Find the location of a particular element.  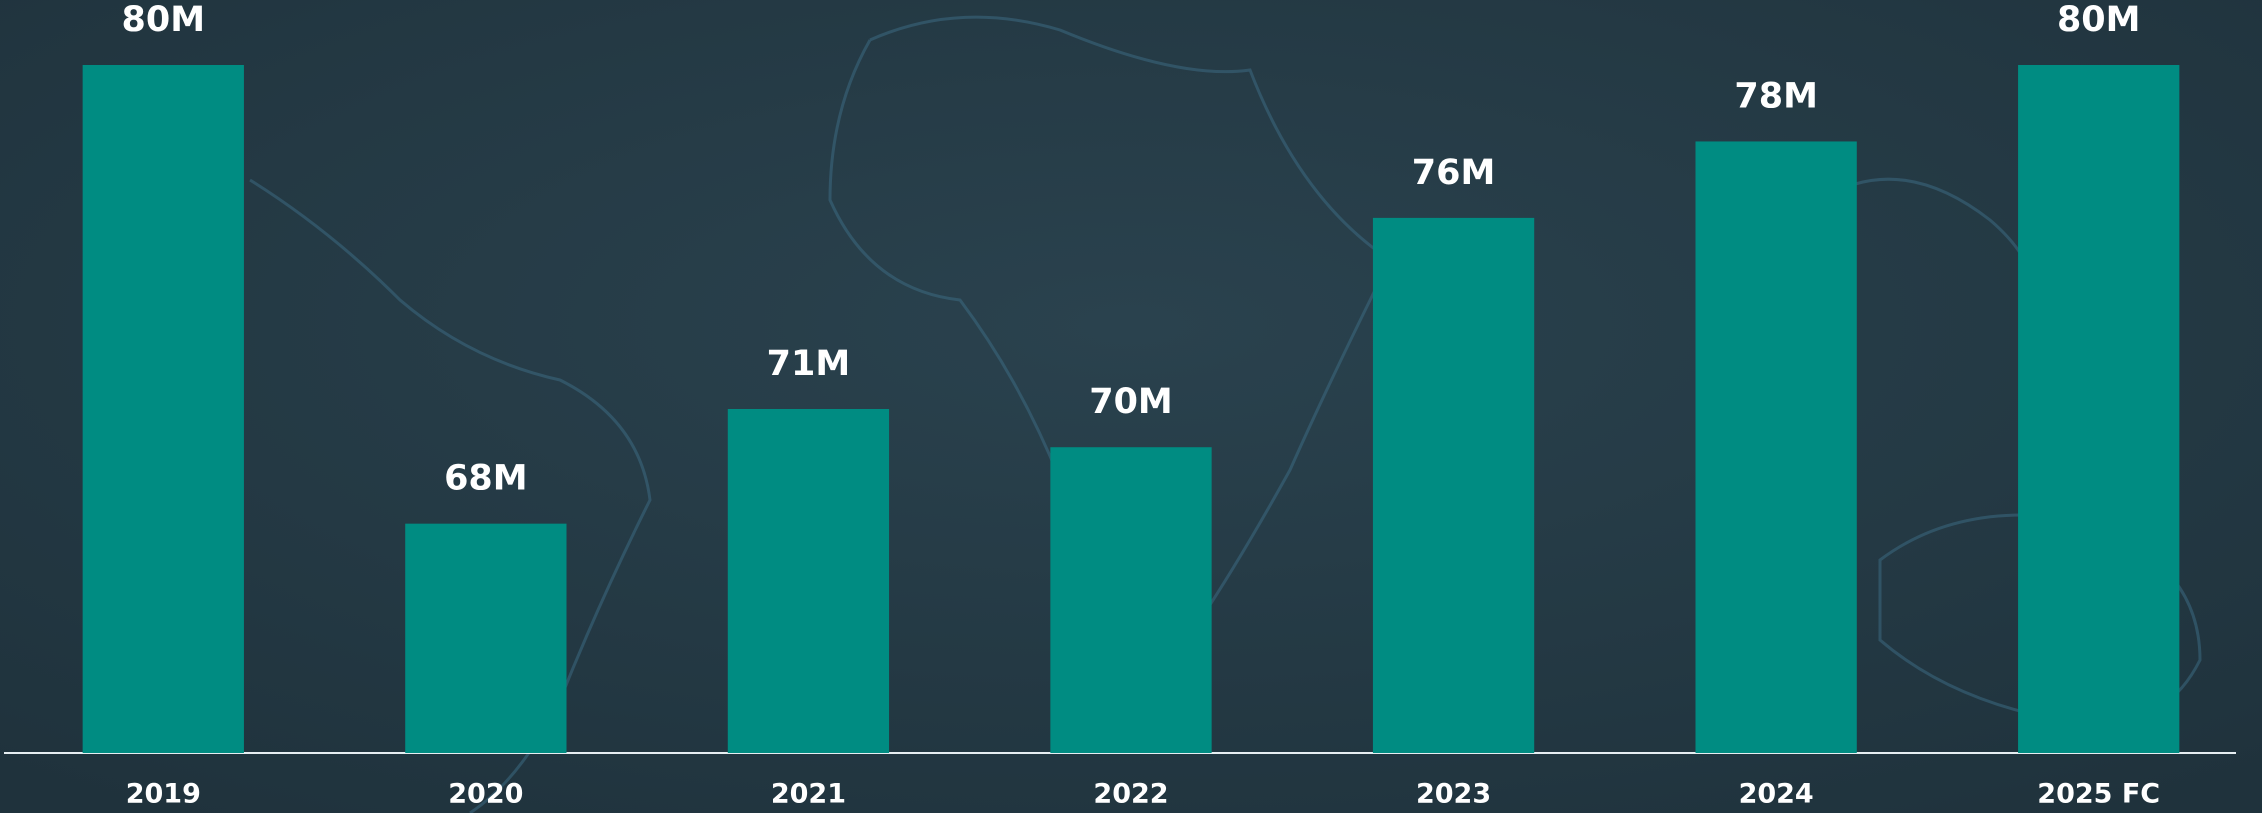

x-tick-label: 2022 is located at coordinates (1130, 794).